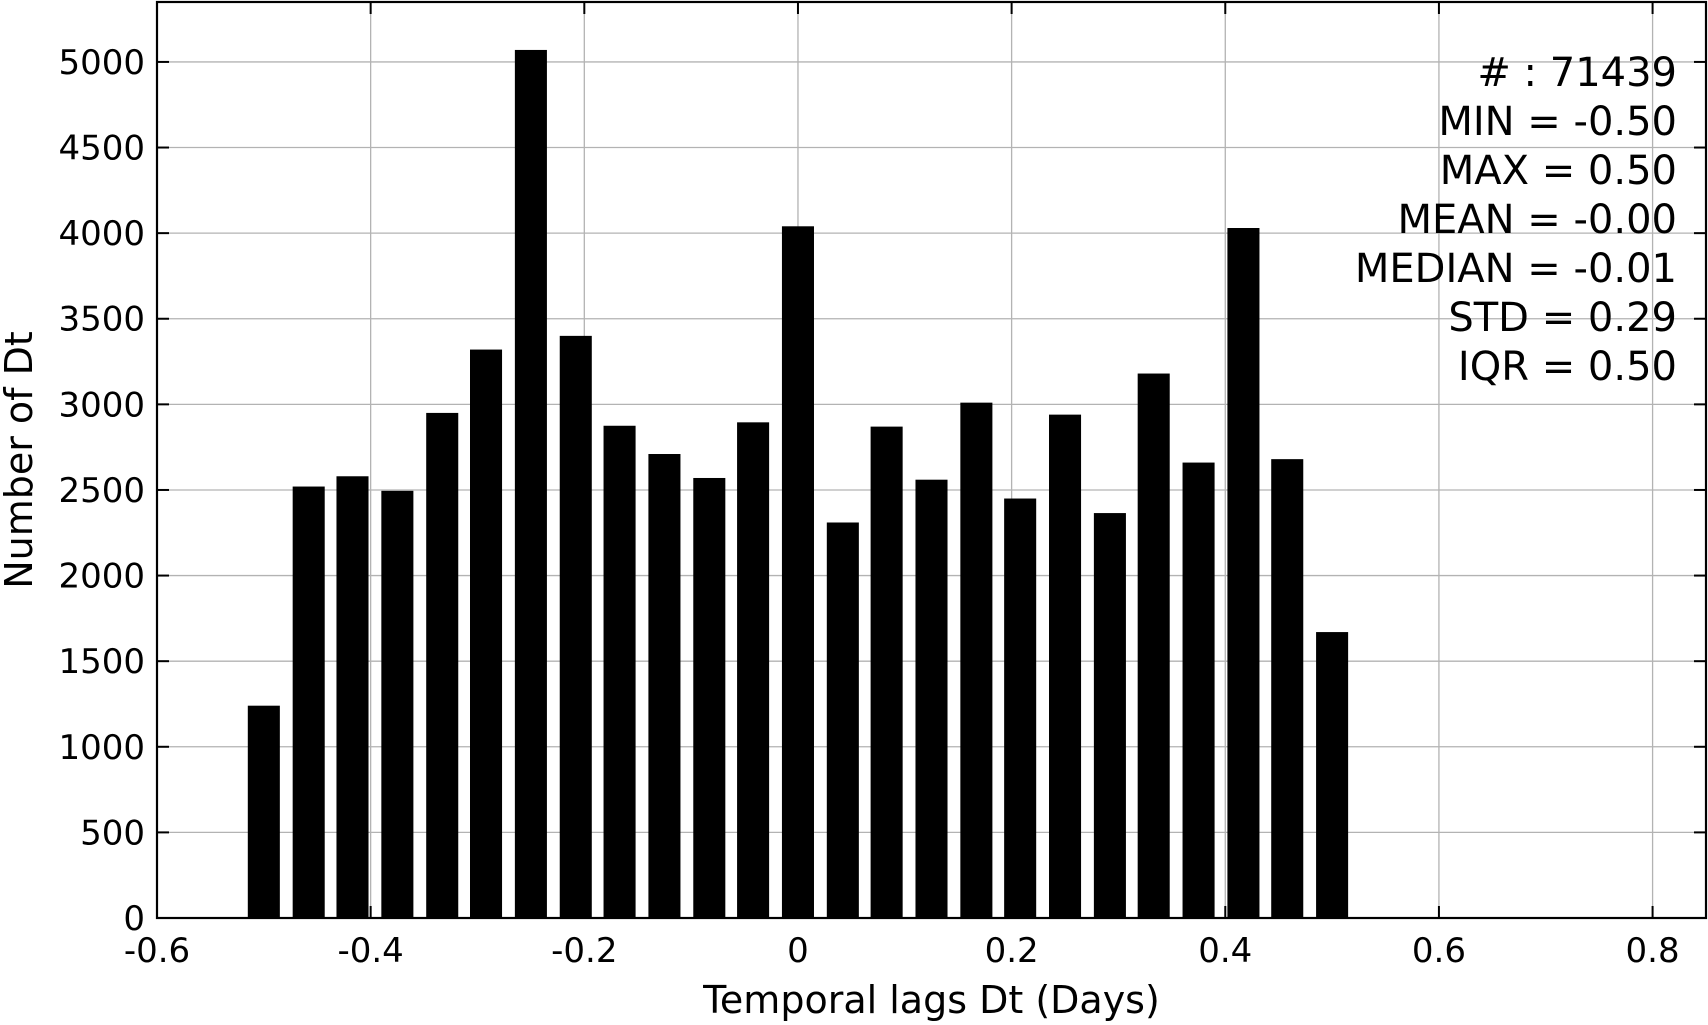 Image resolution: width=1708 pixels, height=1025 pixels. What do you see at coordinates (157, 951) in the screenshot?
I see `x-tick-label: -0.6` at bounding box center [157, 951].